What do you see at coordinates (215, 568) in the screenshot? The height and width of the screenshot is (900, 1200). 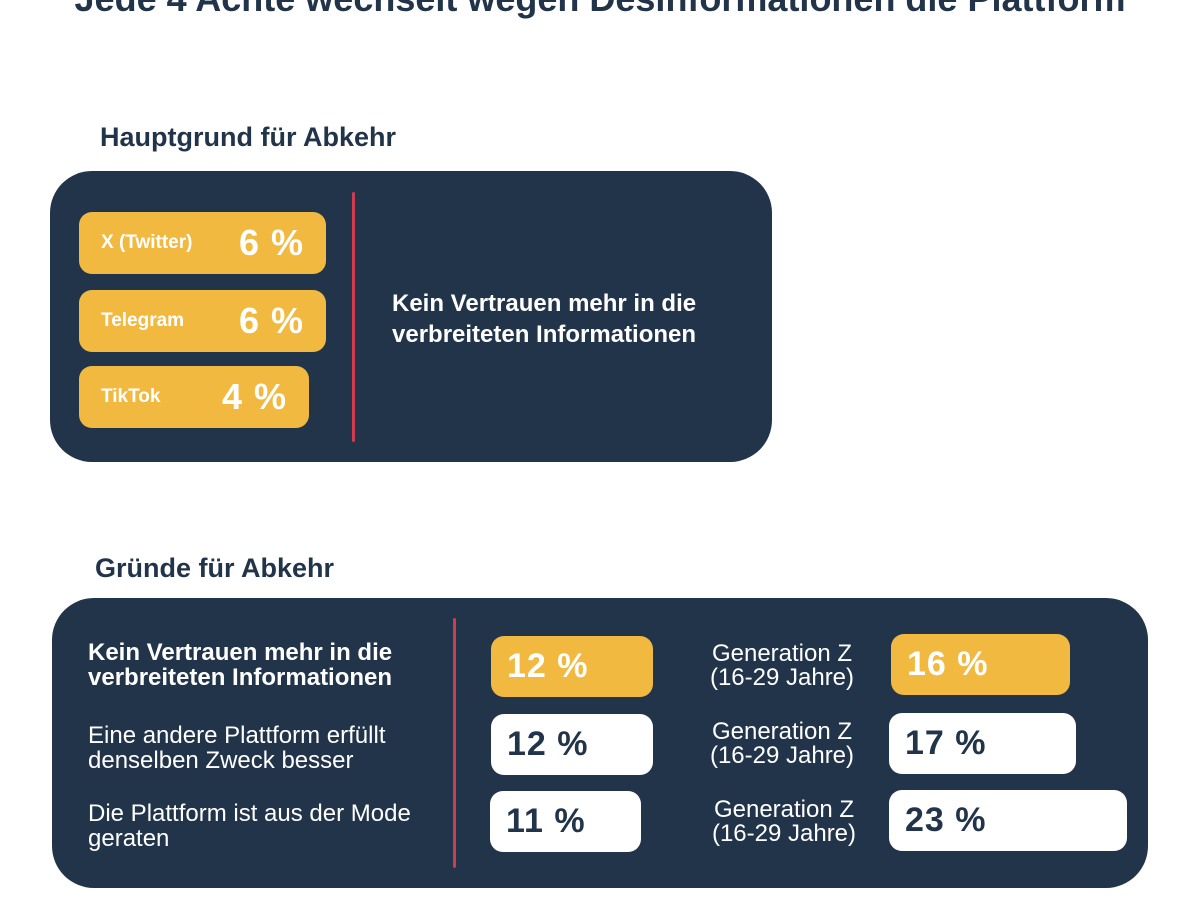 I see `section-heading-reasons: Gründe für Abkehr` at bounding box center [215, 568].